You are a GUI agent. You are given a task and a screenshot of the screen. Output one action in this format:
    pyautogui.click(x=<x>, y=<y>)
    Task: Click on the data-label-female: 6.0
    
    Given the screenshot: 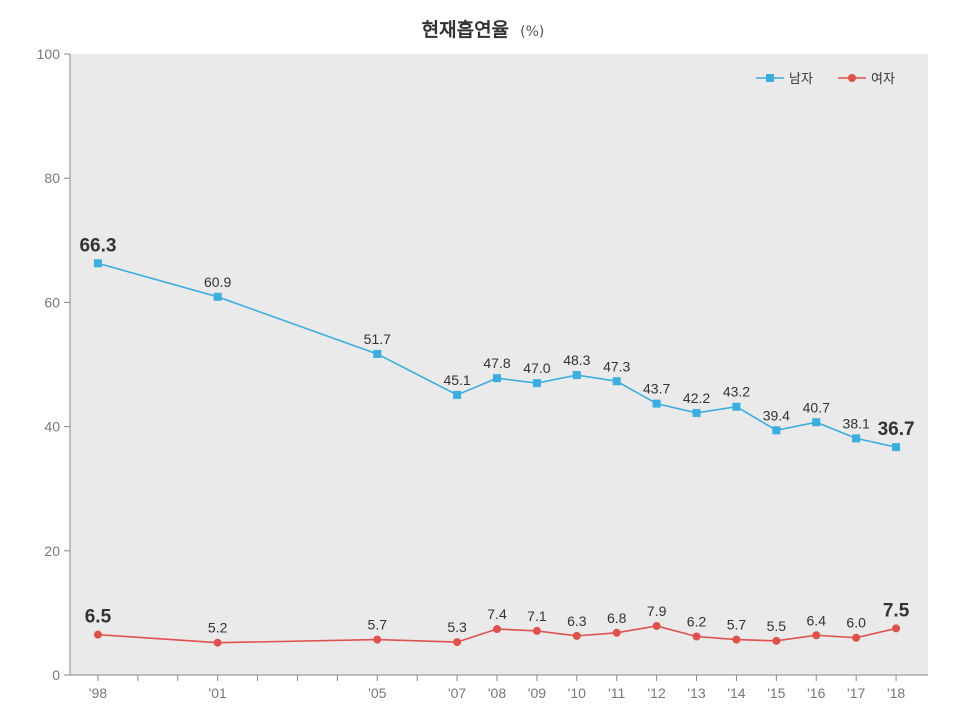 What is the action you would take?
    pyautogui.click(x=856, y=623)
    